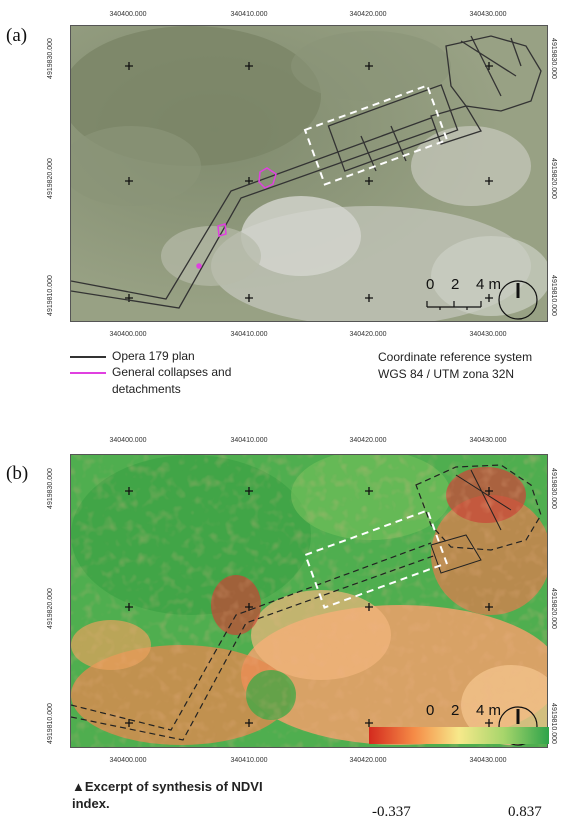  What do you see at coordinates (249, 334) in the screenshot?
I see `easting-tick-bottom-a-2: 340410.000` at bounding box center [249, 334].